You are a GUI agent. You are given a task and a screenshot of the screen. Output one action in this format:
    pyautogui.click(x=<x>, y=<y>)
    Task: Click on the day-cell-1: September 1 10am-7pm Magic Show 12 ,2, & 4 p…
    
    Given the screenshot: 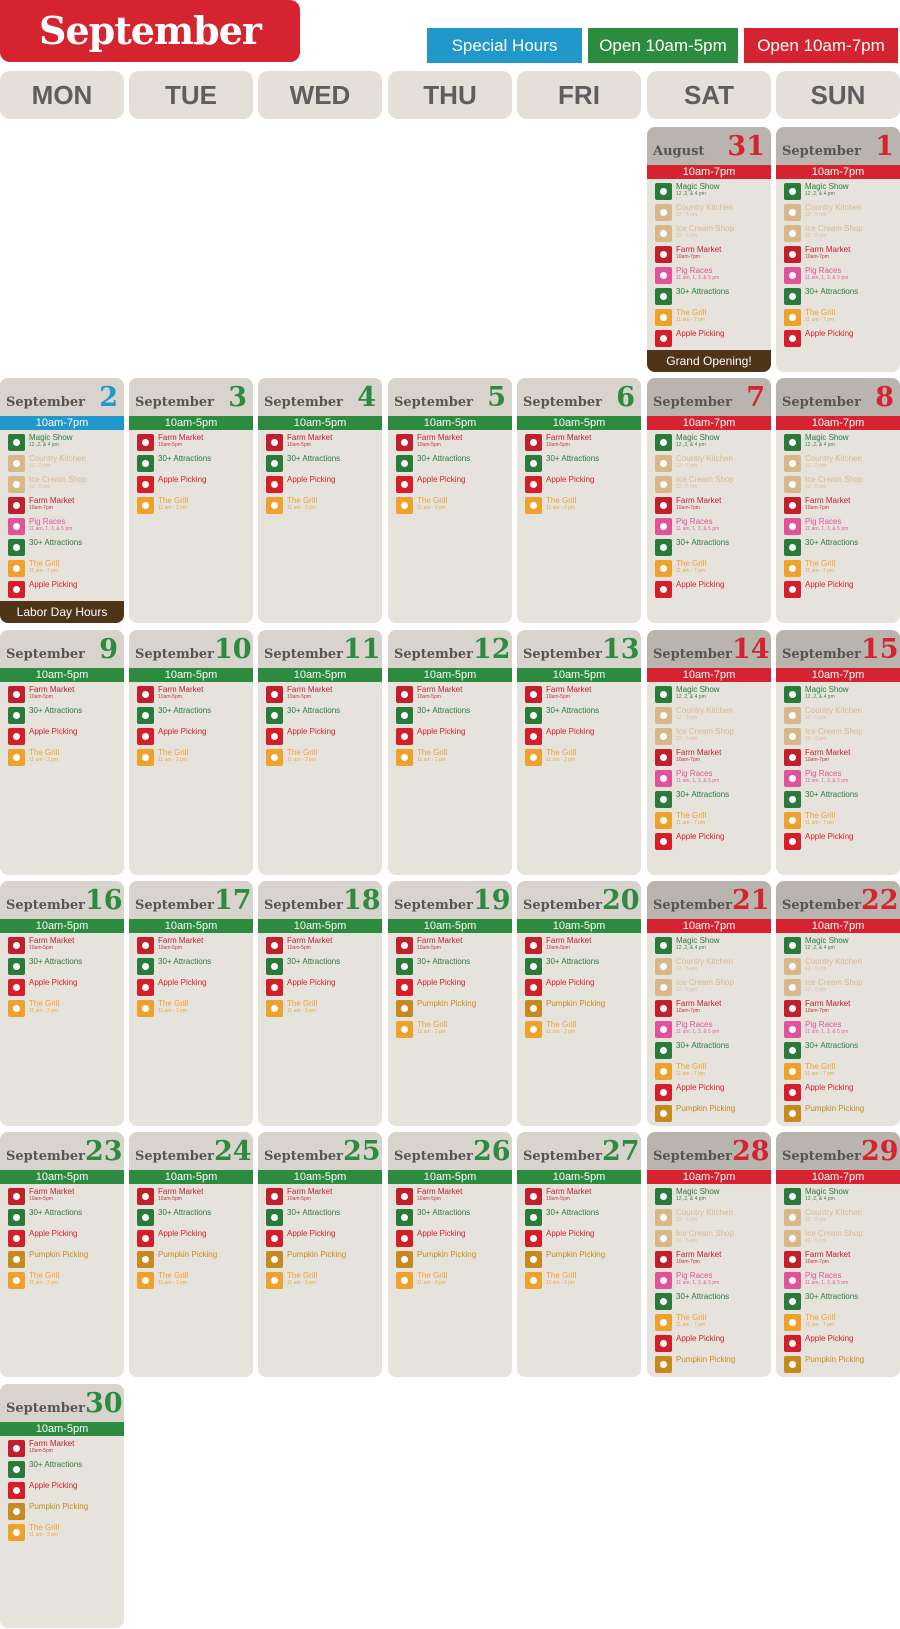 What is the action you would take?
    pyautogui.click(x=838, y=249)
    